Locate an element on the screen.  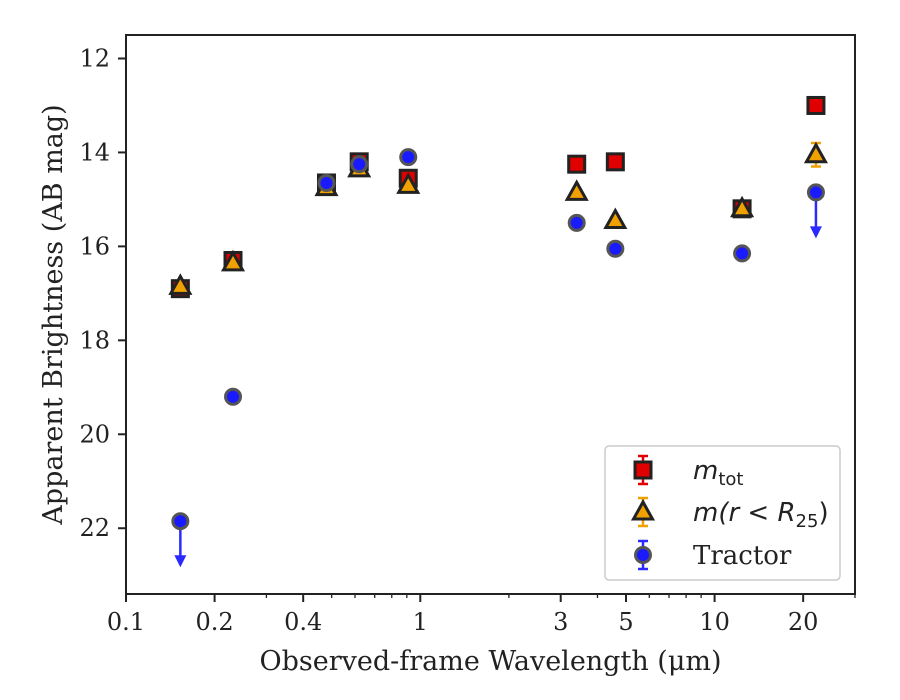
y-tick-label: 16 is located at coordinates (94, 246).